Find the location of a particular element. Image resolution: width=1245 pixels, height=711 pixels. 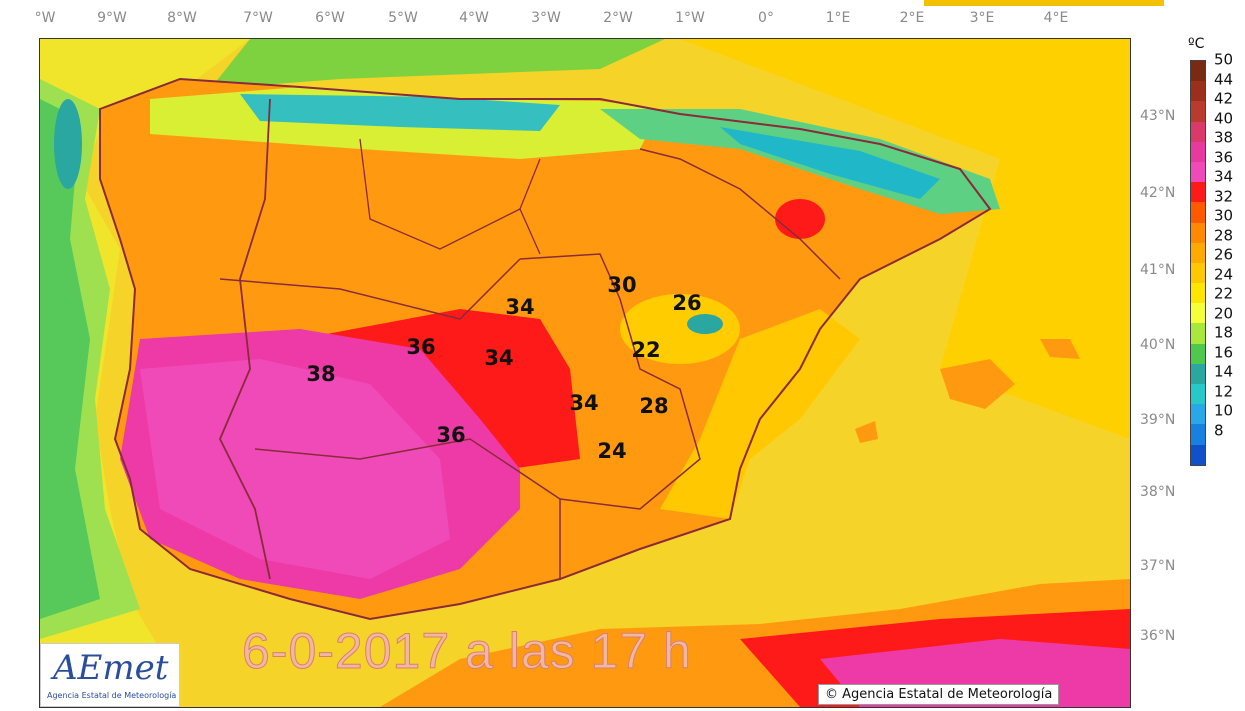

legend-tick-label: 32 is located at coordinates (1224, 196).